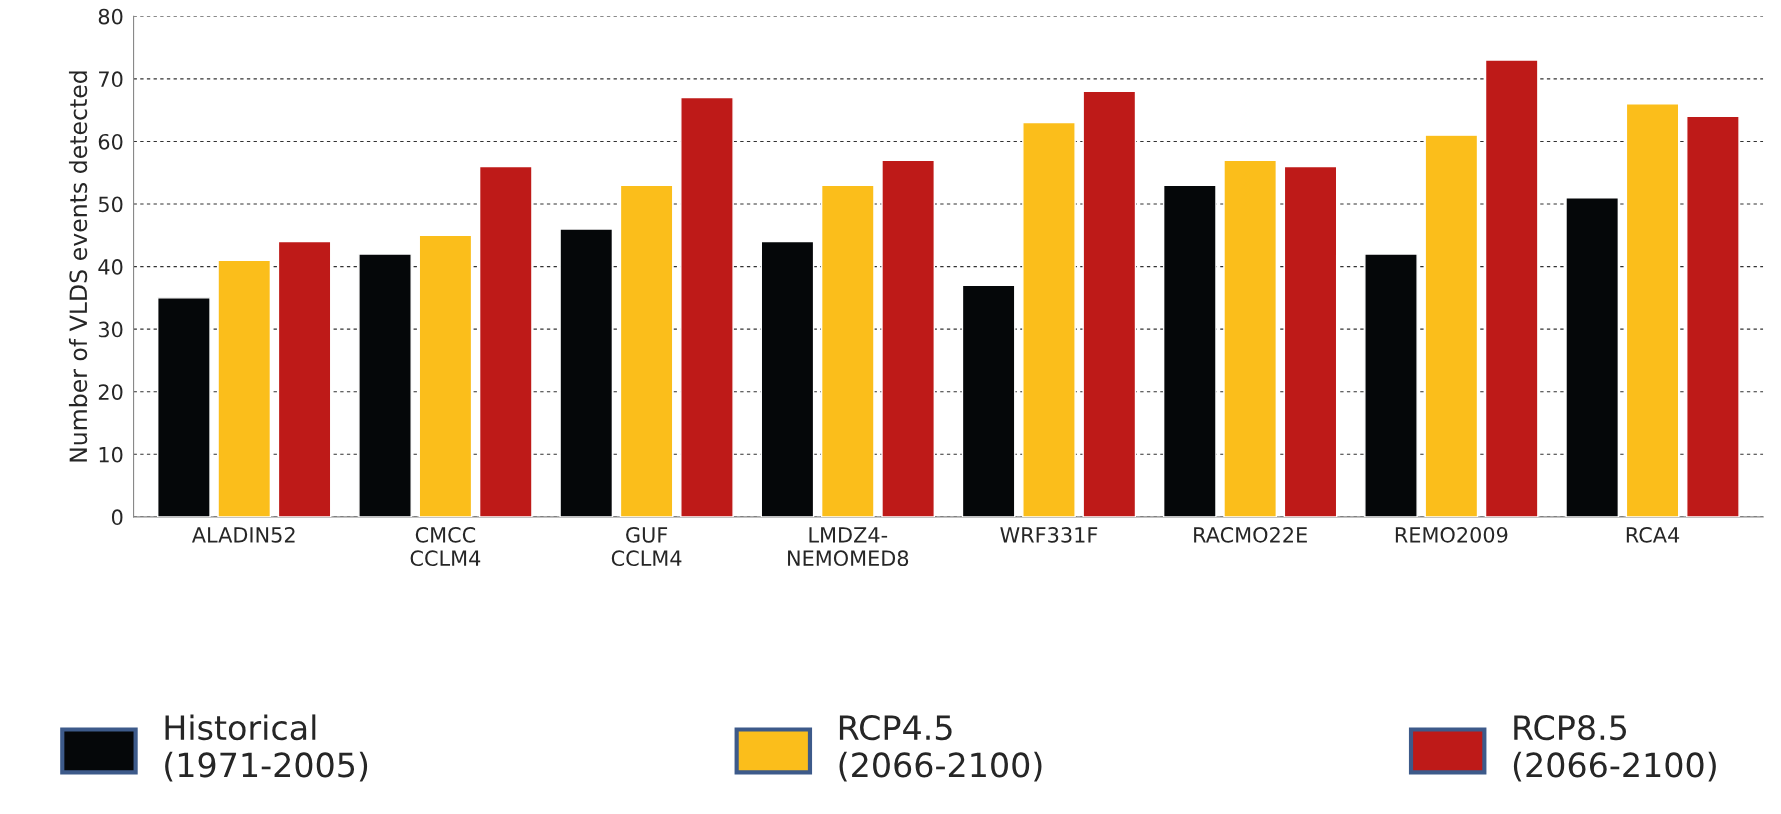 The image size is (1781, 814). What do you see at coordinates (111, 79) in the screenshot?
I see `y-tick-label: 70` at bounding box center [111, 79].